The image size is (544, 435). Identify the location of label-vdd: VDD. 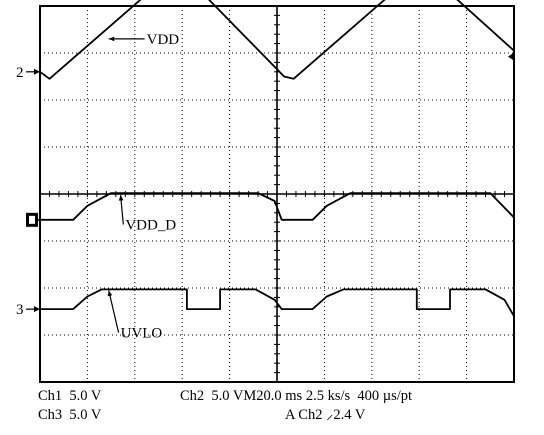
(163, 40).